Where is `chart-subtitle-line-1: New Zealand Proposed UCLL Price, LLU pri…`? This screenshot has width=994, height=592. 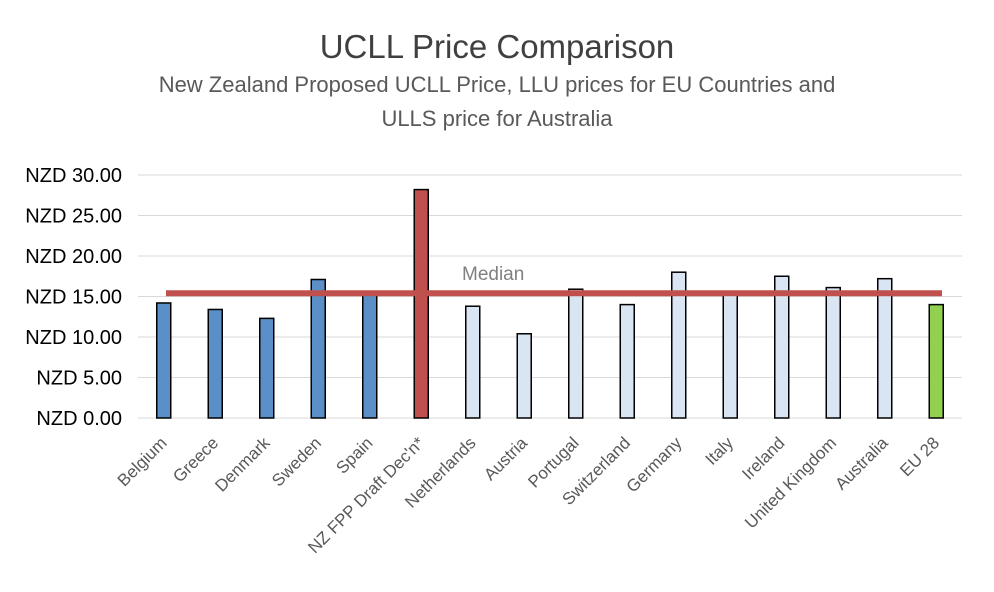
chart-subtitle-line-1: New Zealand Proposed UCLL Price, LLU pri… is located at coordinates (497, 84).